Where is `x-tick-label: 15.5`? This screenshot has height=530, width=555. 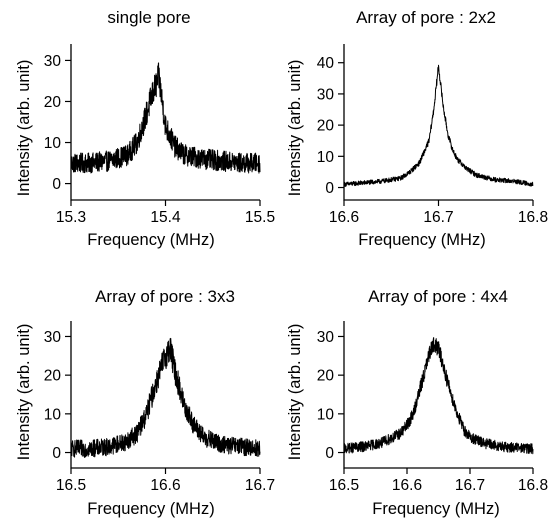 x-tick-label: 15.5 is located at coordinates (260, 217).